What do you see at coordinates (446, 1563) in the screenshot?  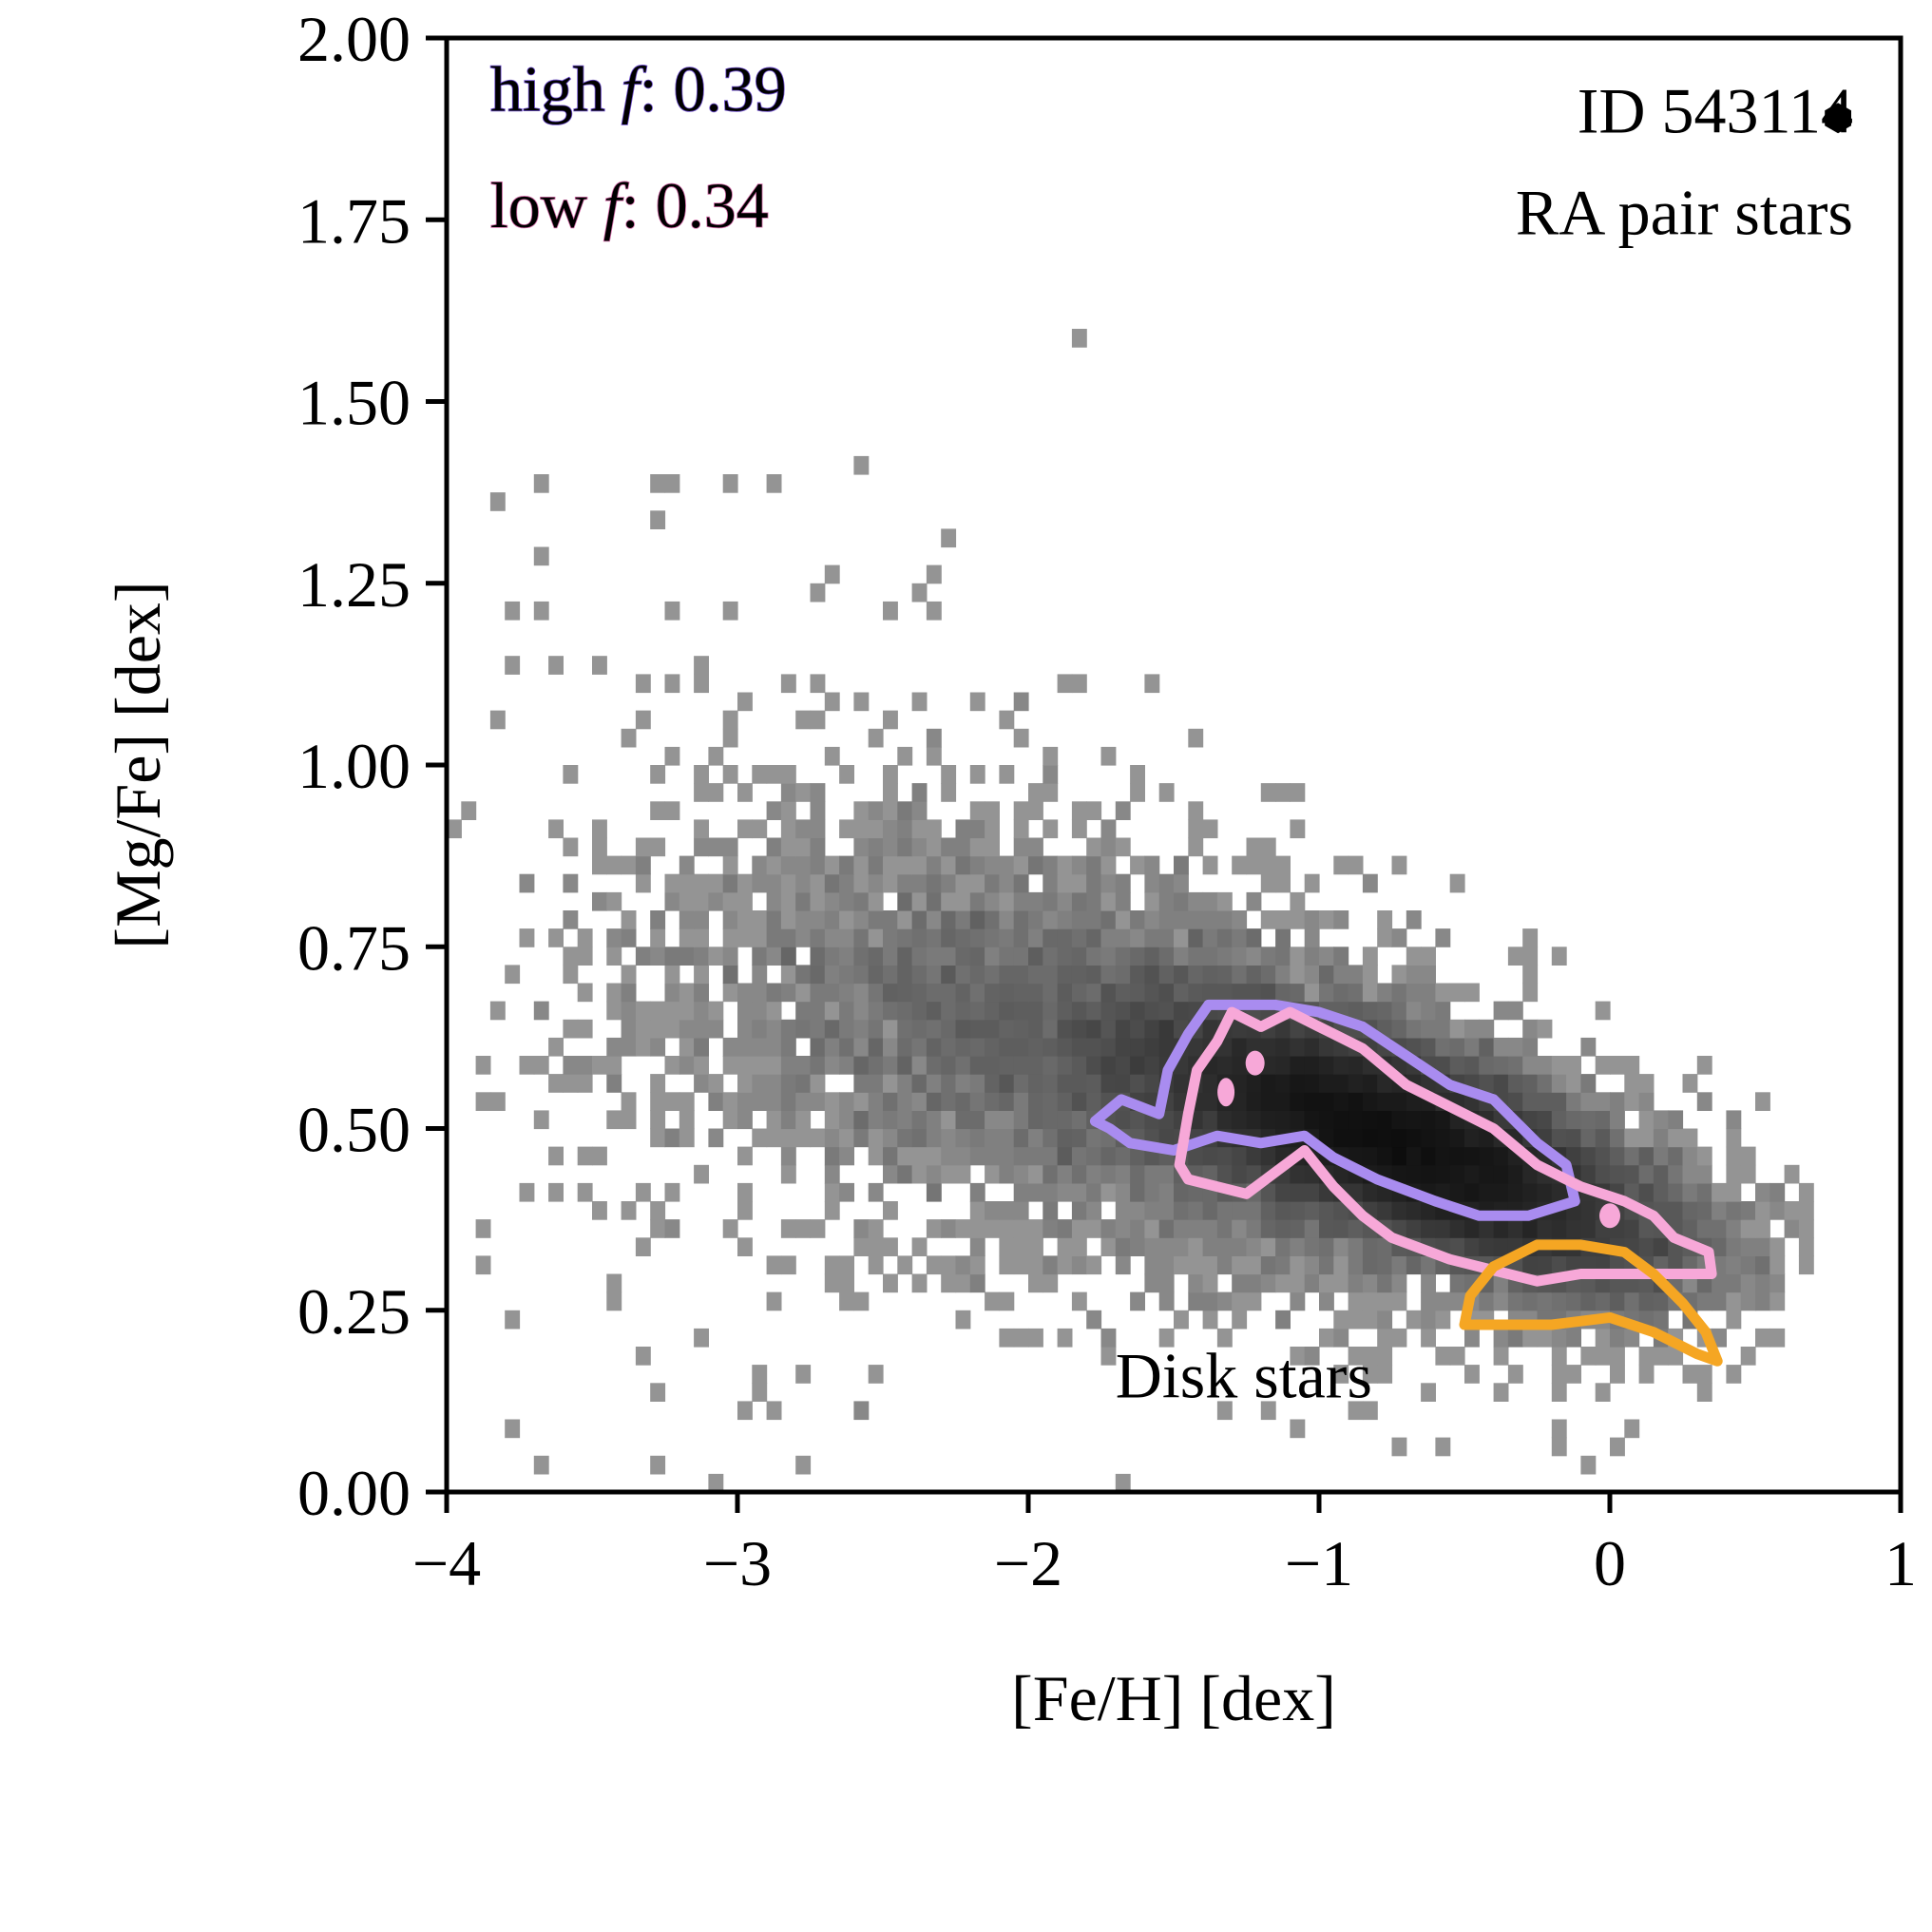 I see `x-tick-label: −4` at bounding box center [446, 1563].